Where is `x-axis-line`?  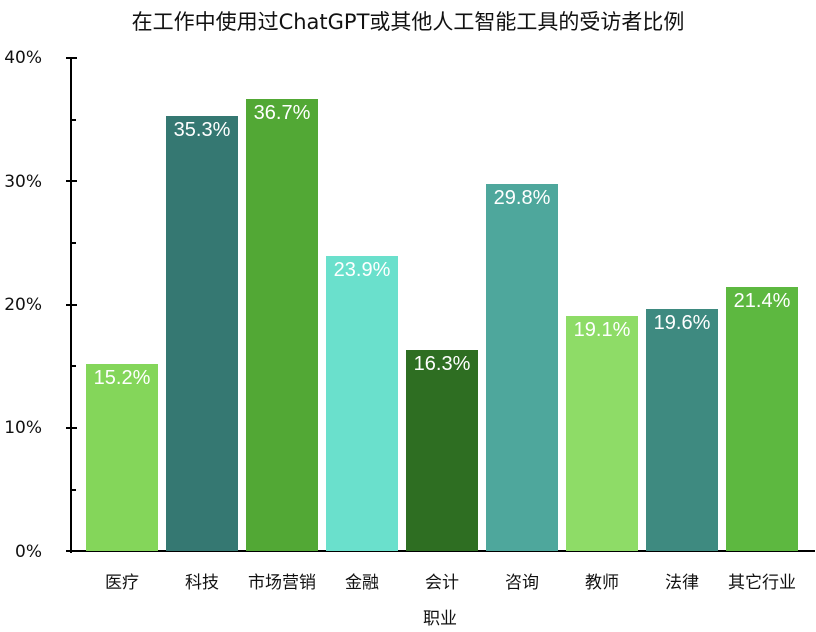 x-axis-line is located at coordinates (440, 551).